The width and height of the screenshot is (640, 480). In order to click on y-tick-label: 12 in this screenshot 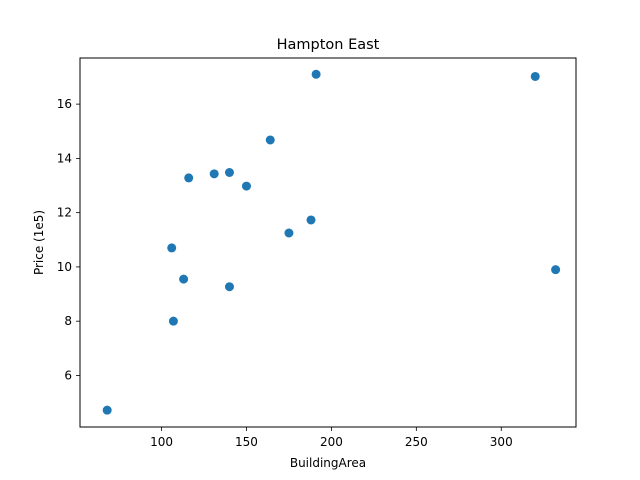, I will do `click(64, 213)`.